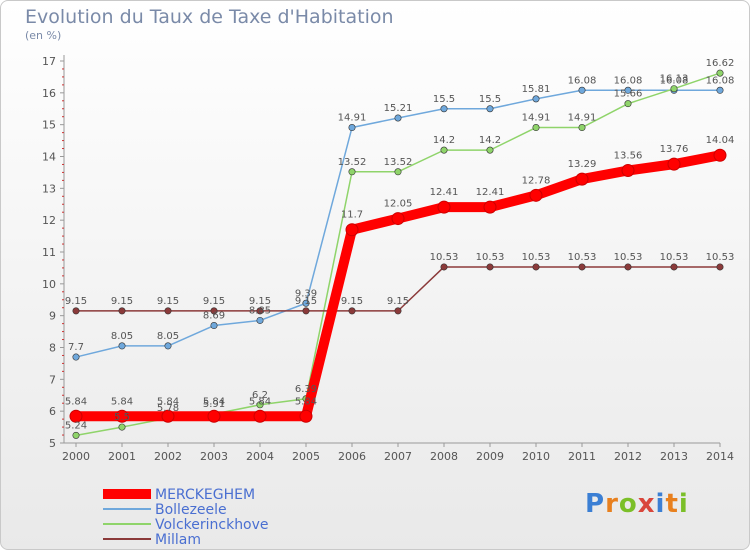 The width and height of the screenshot is (750, 550). I want to click on data-label-bollezeele: 8.85, so click(260, 310).